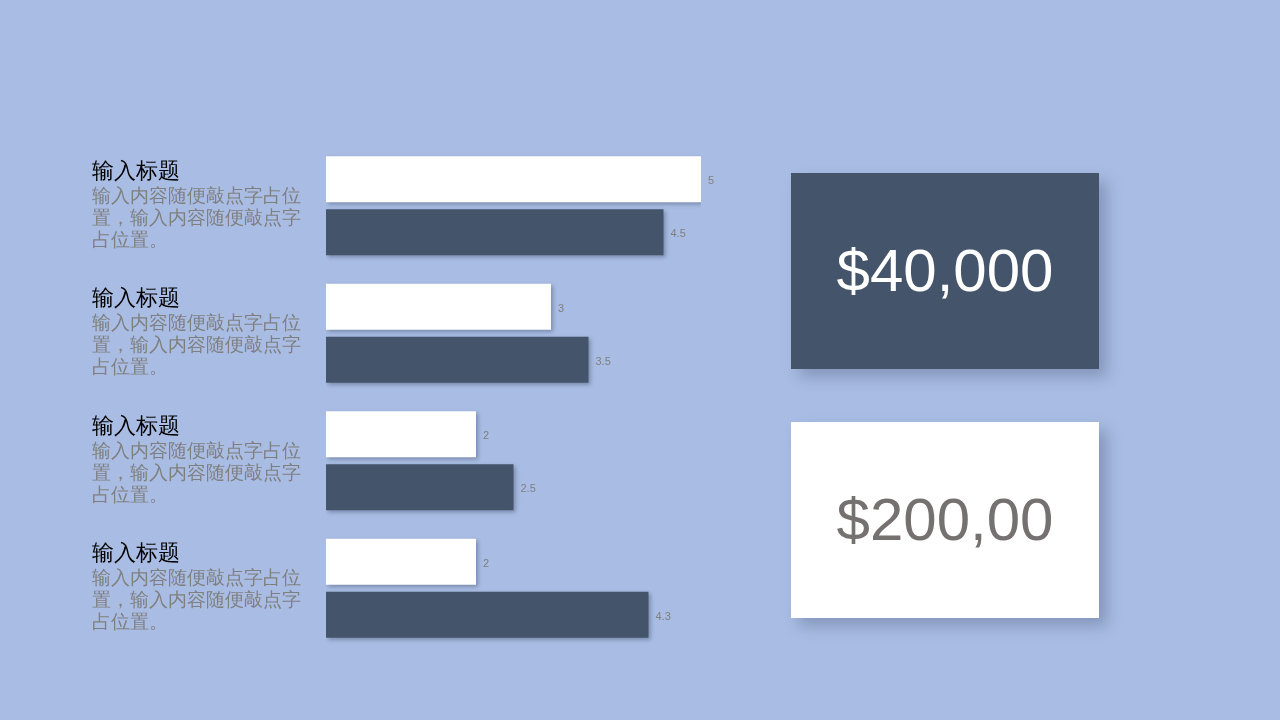 This screenshot has width=1280, height=720. Describe the element at coordinates (711, 180) in the screenshot. I see `data-label: 5` at that location.